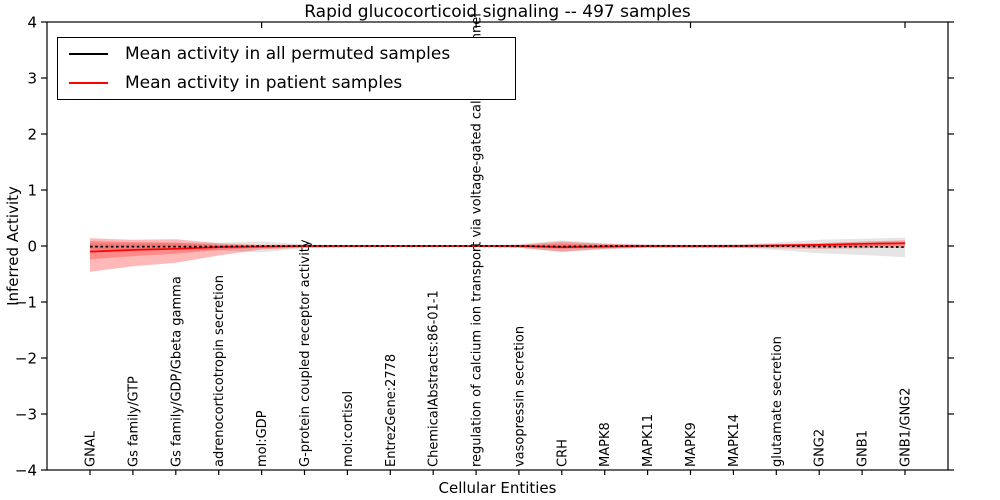 The height and width of the screenshot is (500, 1000). I want to click on x-tick-label: MAPK11, so click(648, 440).